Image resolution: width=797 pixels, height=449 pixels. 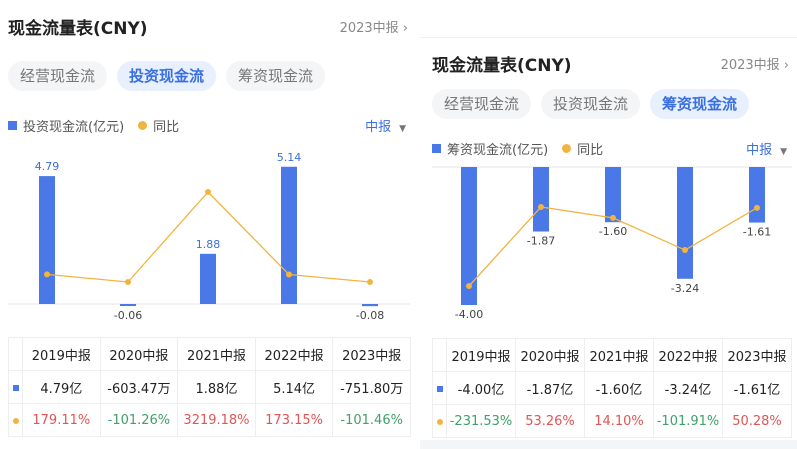 What do you see at coordinates (216, 387) in the screenshot?
I see `table-cell-value: 1.88亿` at bounding box center [216, 387].